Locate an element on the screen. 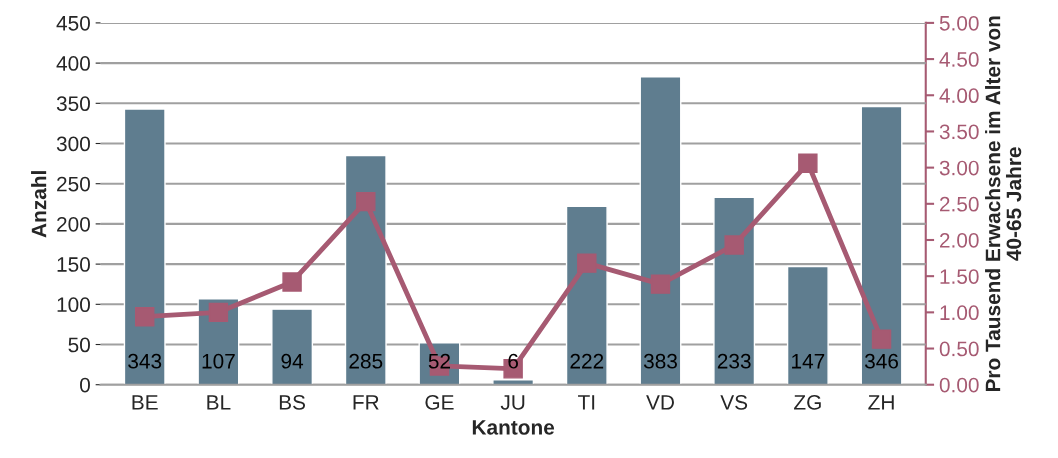  x-tick-label: BL is located at coordinates (219, 402).